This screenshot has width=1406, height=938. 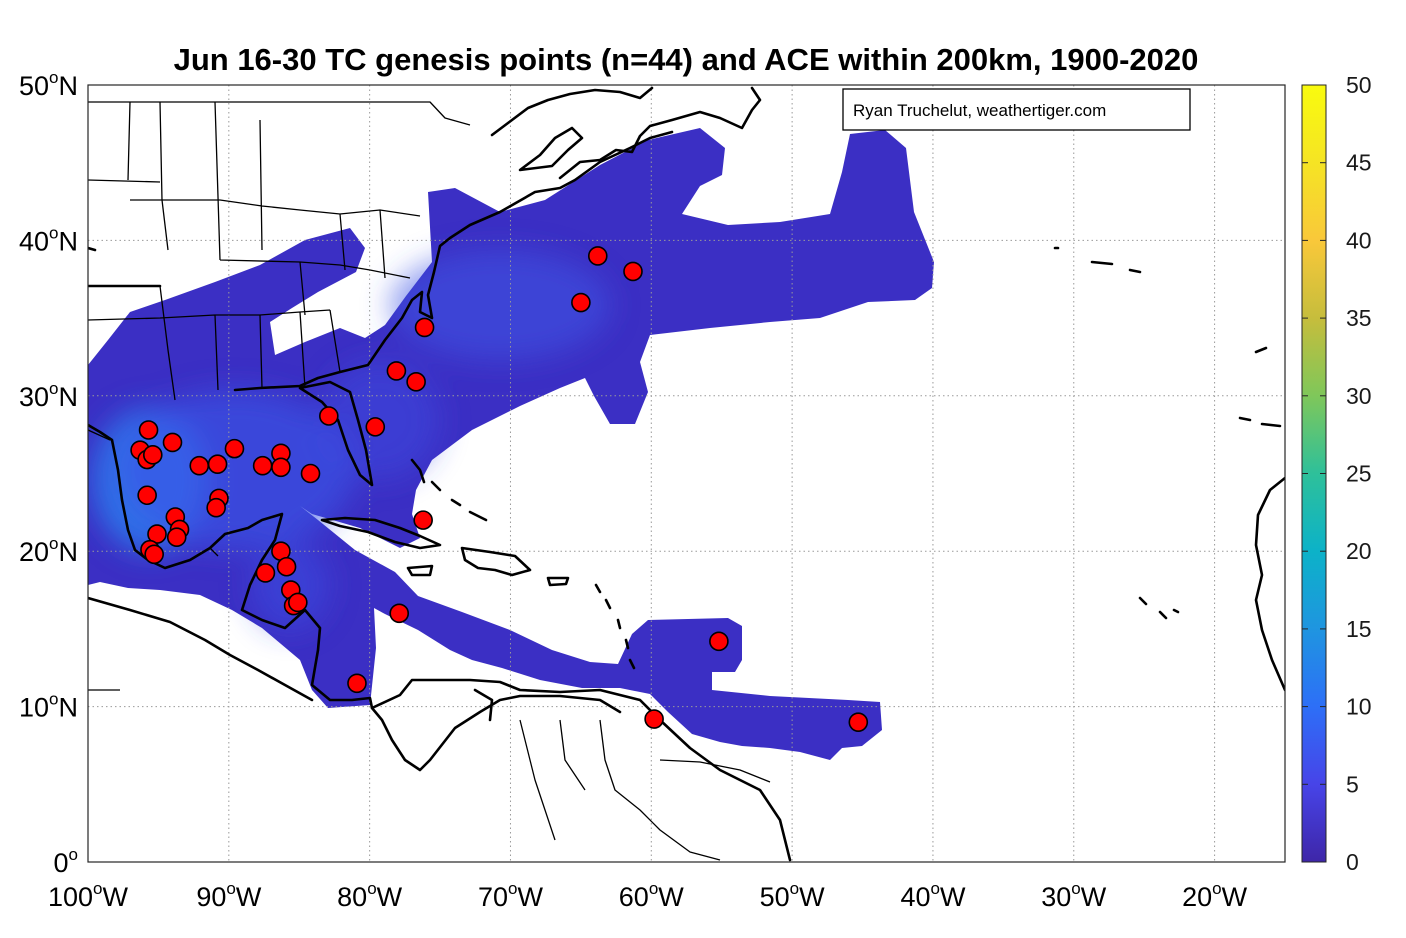 I want to click on longitude-tick-labels: 100oW 90oW 80oW 70oW 60oW 50oW 40oW 30oW 20oW, so click(x=648, y=895).